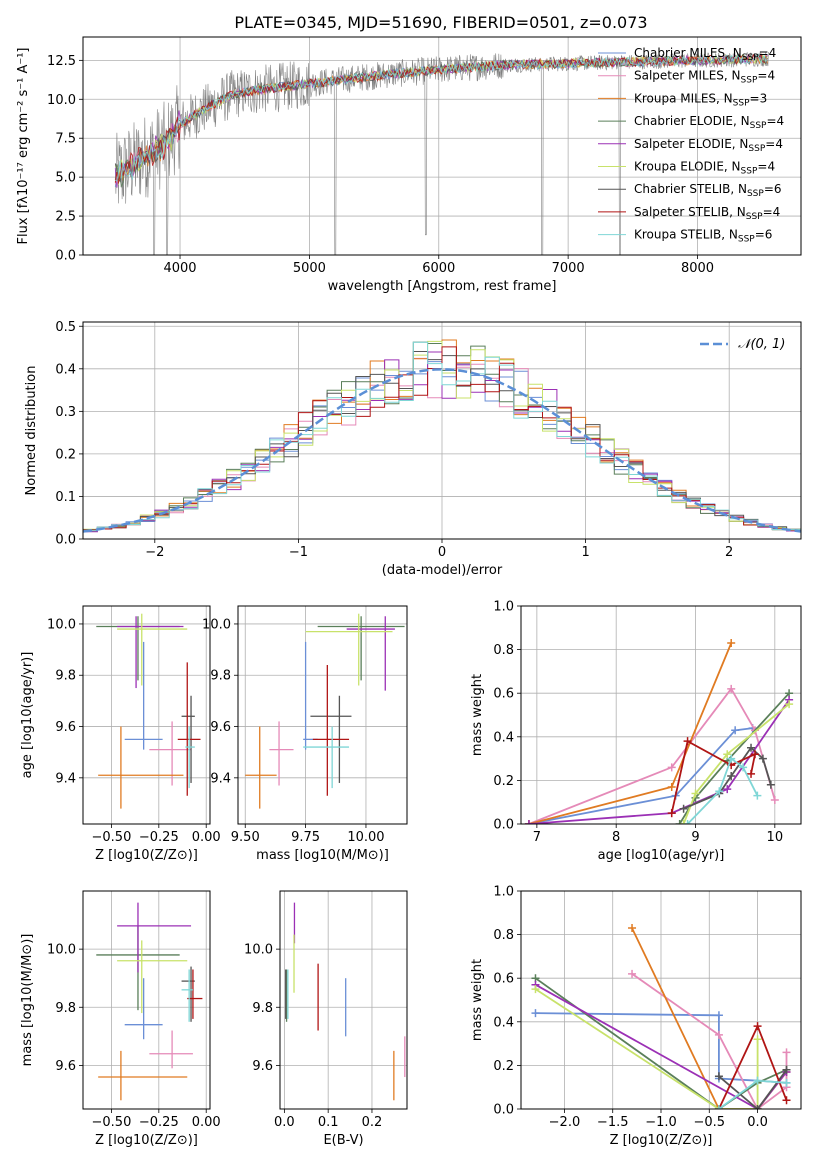  Describe the element at coordinates (65, 178) in the screenshot. I see `y-tick-label: 5.0` at that location.